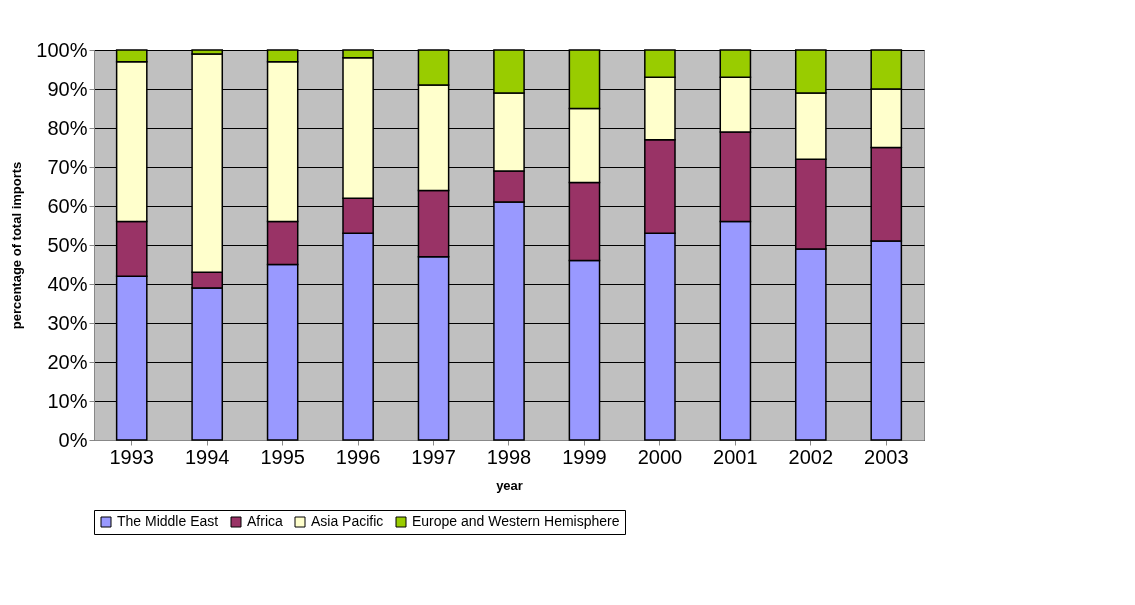 The width and height of the screenshot is (1135, 605). What do you see at coordinates (347, 521) in the screenshot?
I see `legend-label: Asia Pacific` at bounding box center [347, 521].